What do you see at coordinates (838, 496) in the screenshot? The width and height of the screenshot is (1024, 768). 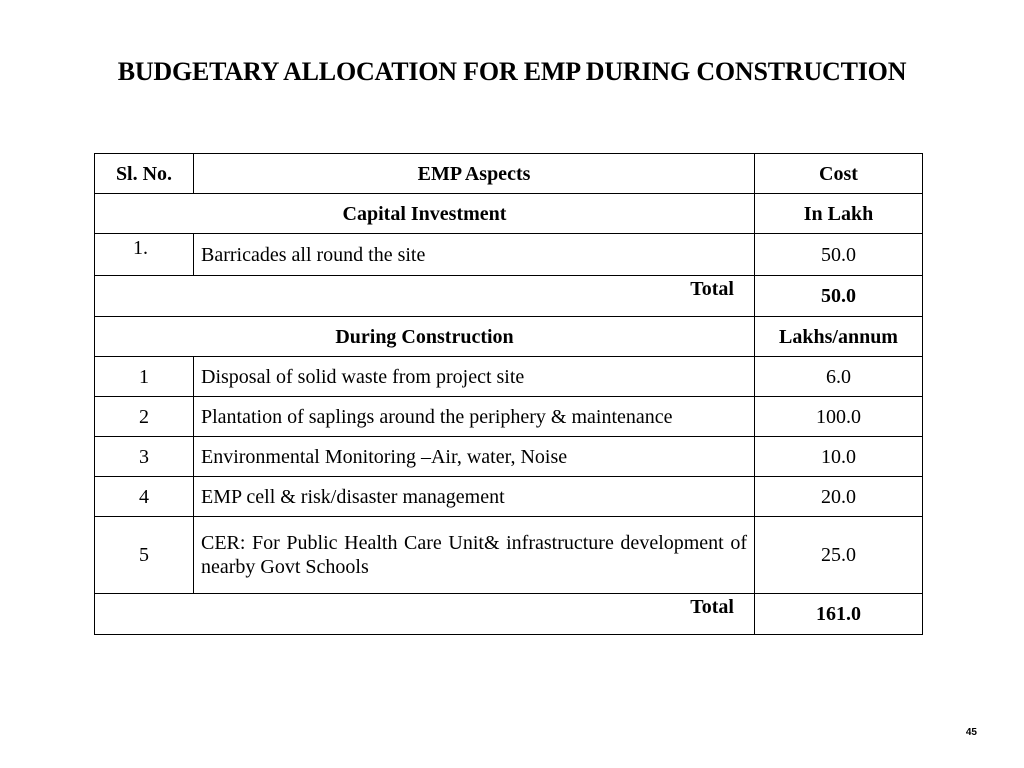 I see `row-cost: 20.0` at bounding box center [838, 496].